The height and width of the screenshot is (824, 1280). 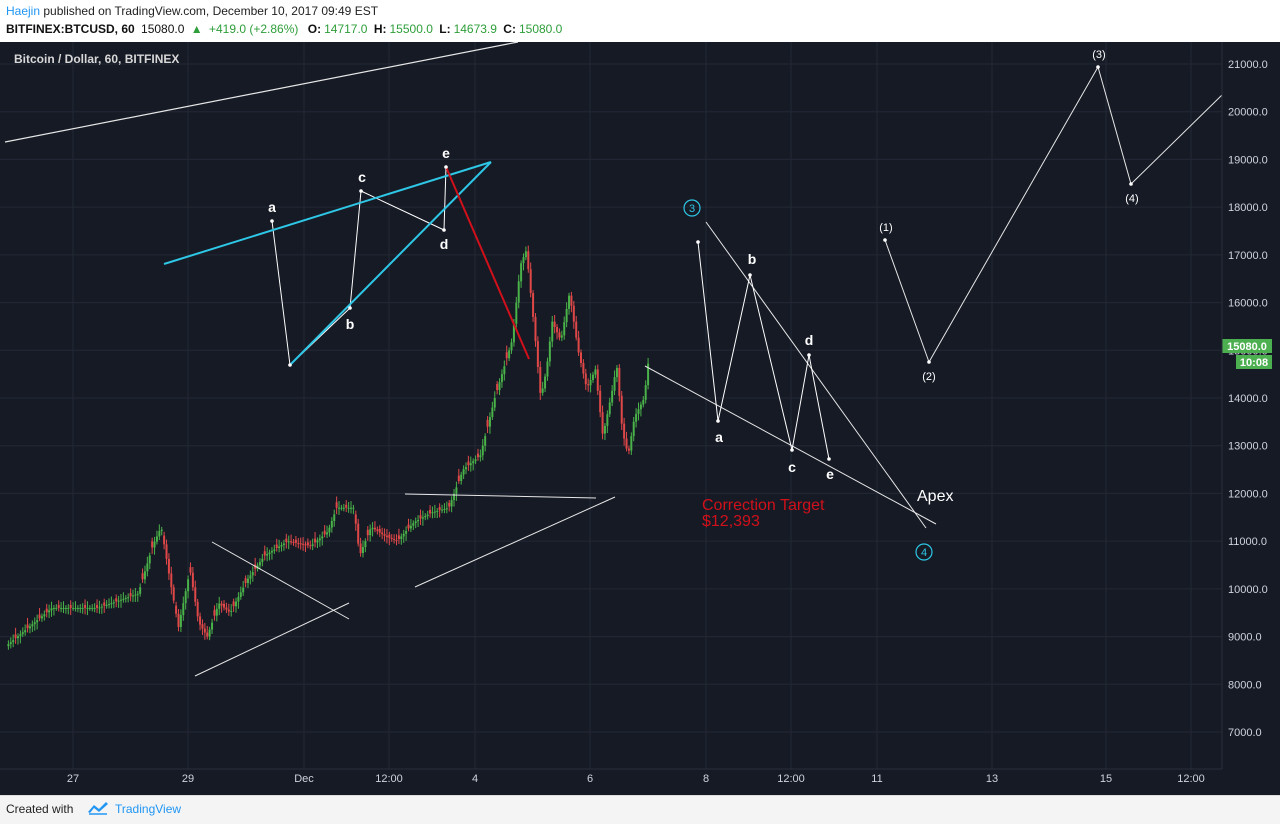 I want to click on x-tick-label: 12:00, so click(x=1191, y=779).